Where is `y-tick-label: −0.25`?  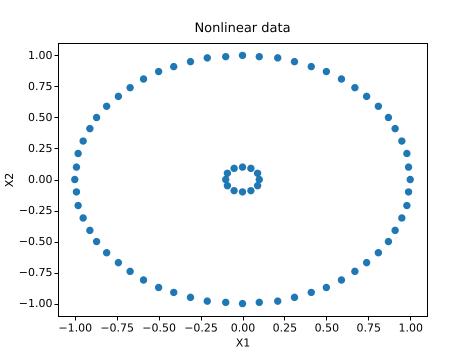 y-tick-label: −0.25 is located at coordinates (35, 211).